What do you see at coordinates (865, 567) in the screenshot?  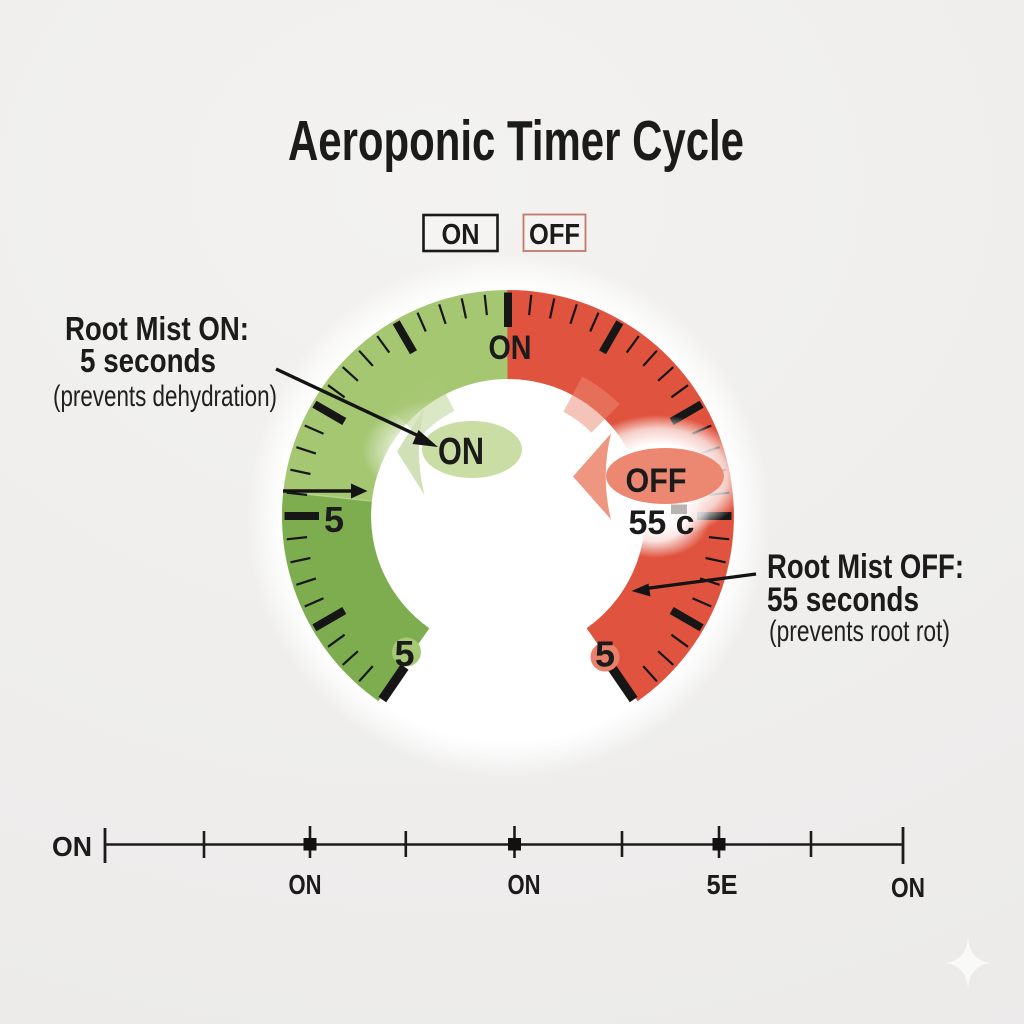 I see `svg-text: Root Mist OFF:` at bounding box center [865, 567].